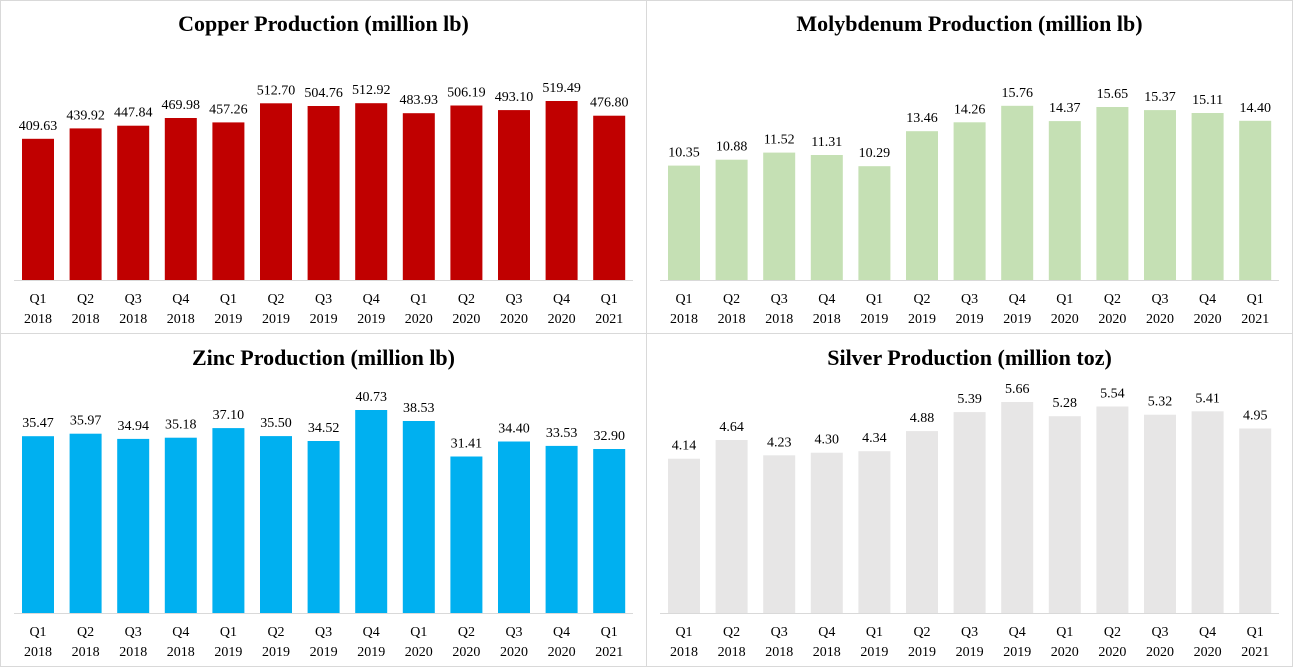 The height and width of the screenshot is (667, 1293). Describe the element at coordinates (1065, 108) in the screenshot. I see `data-label: 14.37` at that location.